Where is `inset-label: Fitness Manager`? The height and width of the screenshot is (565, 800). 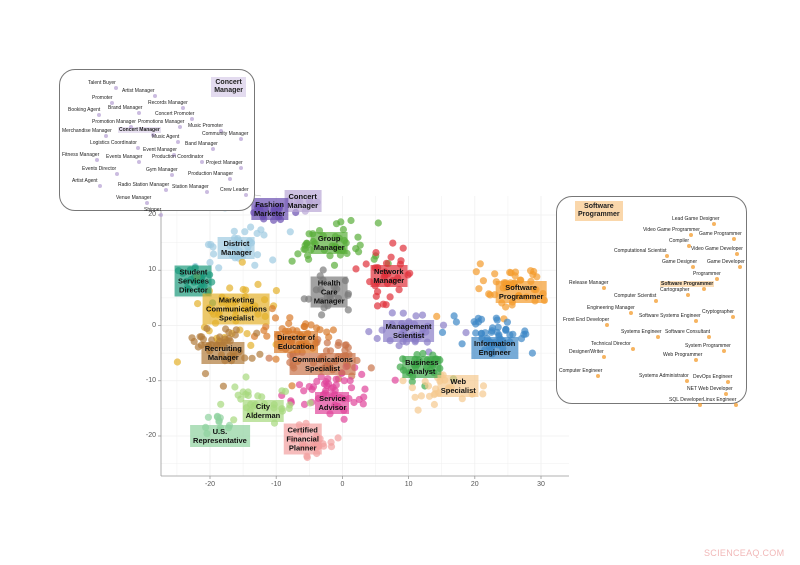
inset-label: Fitness Manager is located at coordinates (81, 155).